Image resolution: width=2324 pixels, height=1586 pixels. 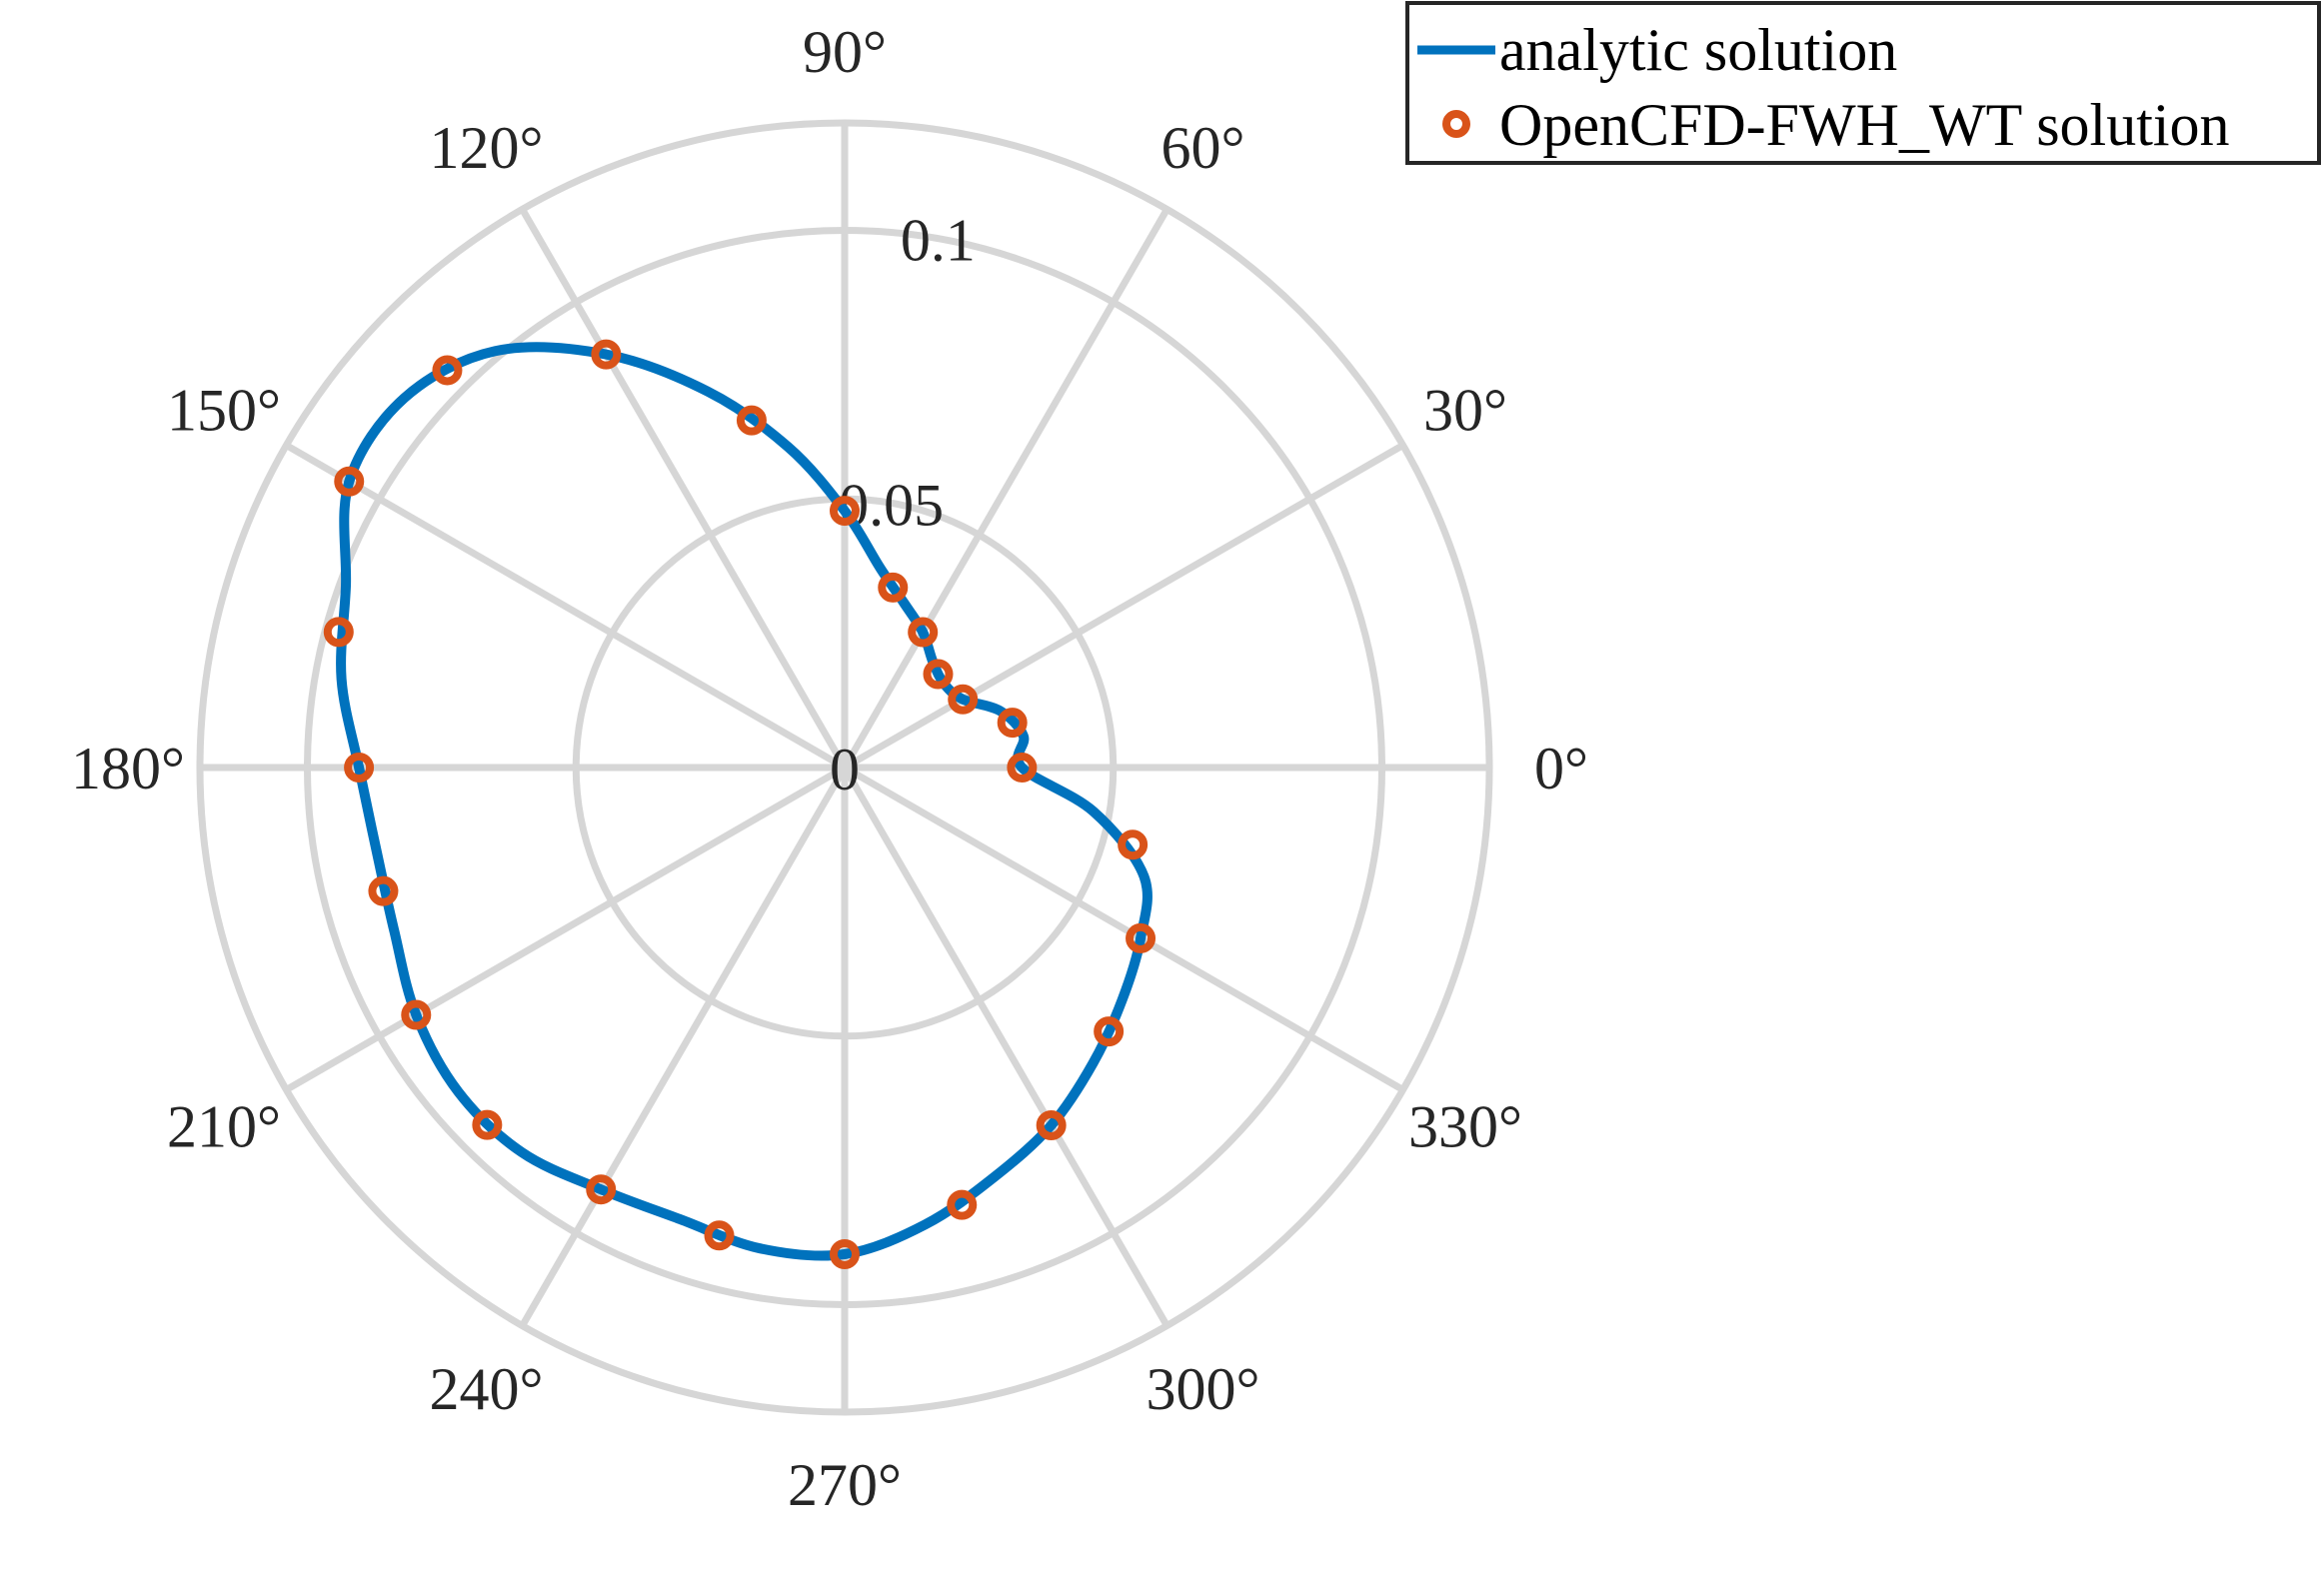 What do you see at coordinates (1465, 411) in the screenshot?
I see `angle-tick-label-30: 30°` at bounding box center [1465, 411].